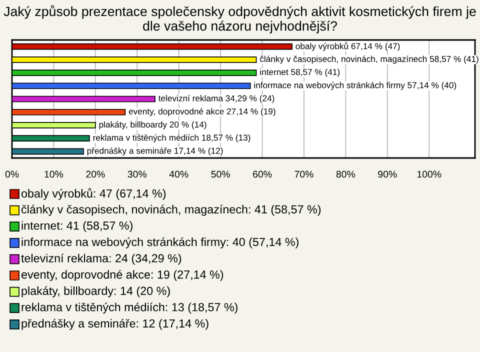 This screenshot has height=352, width=480. Describe the element at coordinates (348, 46) in the screenshot. I see `category-label: obaly výrobků 67,14 % (47)` at that location.